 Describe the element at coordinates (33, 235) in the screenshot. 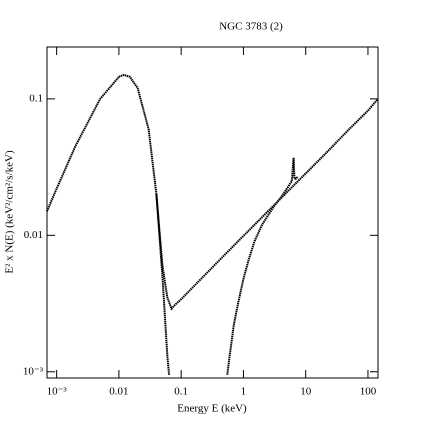

I see `y-tick-label: 0.01` at that location.